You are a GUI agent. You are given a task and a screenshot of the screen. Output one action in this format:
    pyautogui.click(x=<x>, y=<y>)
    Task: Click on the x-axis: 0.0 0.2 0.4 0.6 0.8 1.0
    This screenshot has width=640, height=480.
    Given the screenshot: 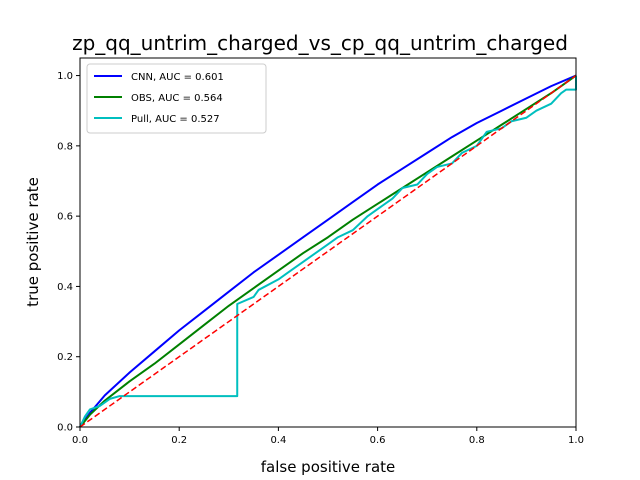 What is the action you would take?
    pyautogui.click(x=328, y=436)
    